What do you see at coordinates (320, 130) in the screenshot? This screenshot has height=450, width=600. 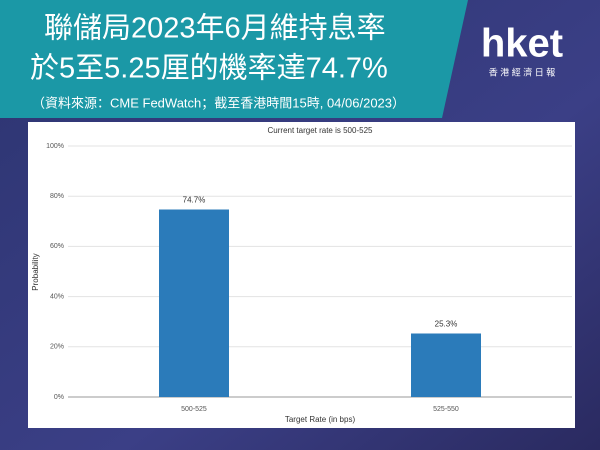 I see `chart-title: Current target rate is 500-525` at bounding box center [320, 130].